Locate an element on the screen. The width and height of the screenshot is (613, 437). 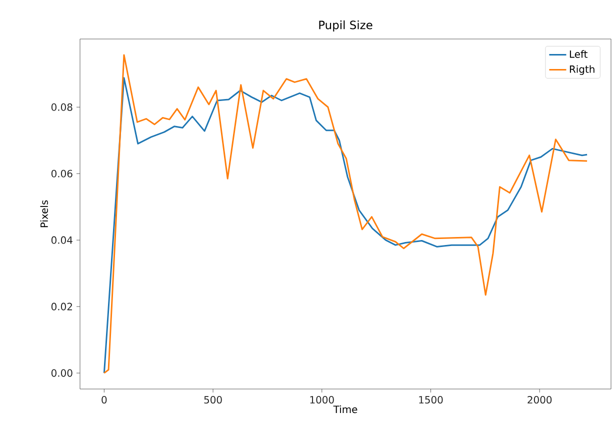
x-tick-label: 1000 is located at coordinates (322, 400).